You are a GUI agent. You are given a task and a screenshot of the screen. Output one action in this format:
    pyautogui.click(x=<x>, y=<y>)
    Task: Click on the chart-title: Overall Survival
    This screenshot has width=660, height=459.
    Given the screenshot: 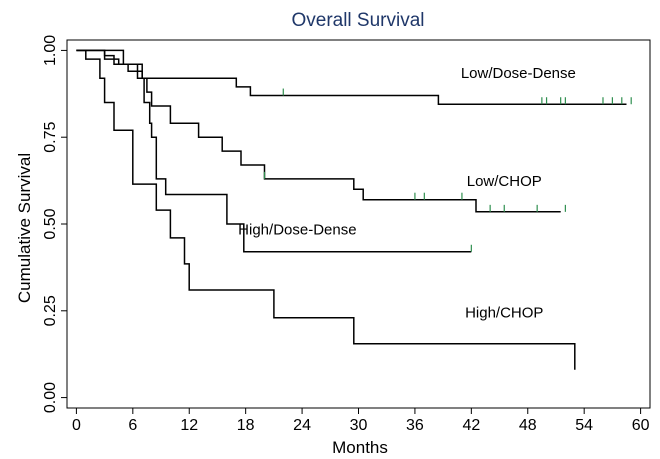 What is the action you would take?
    pyautogui.click(x=357, y=20)
    